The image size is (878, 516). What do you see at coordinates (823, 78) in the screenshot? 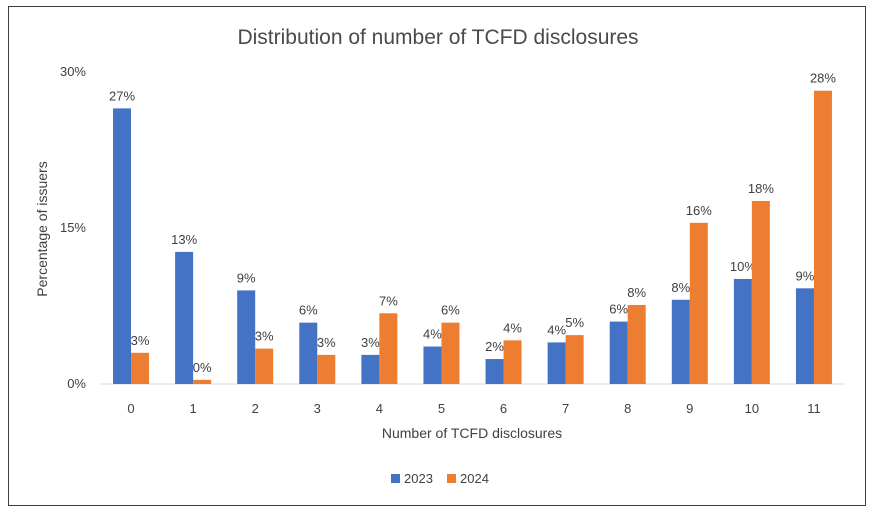
I see `data-label-2024-11: 28%` at bounding box center [823, 78].